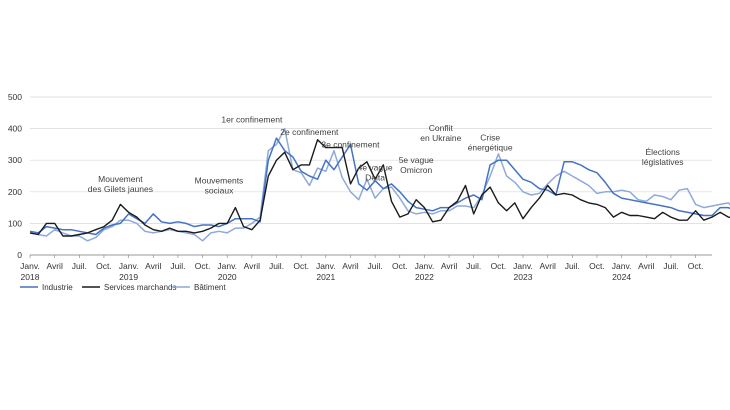  What do you see at coordinates (220, 190) in the screenshot?
I see `annotation-label: sociaux` at bounding box center [220, 190].